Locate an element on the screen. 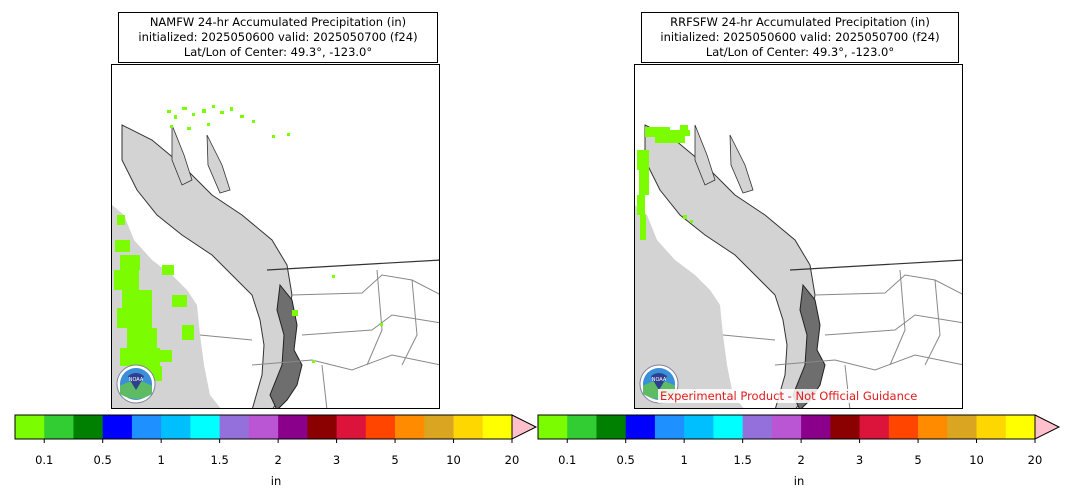  precip-green is located at coordinates (665, 182).